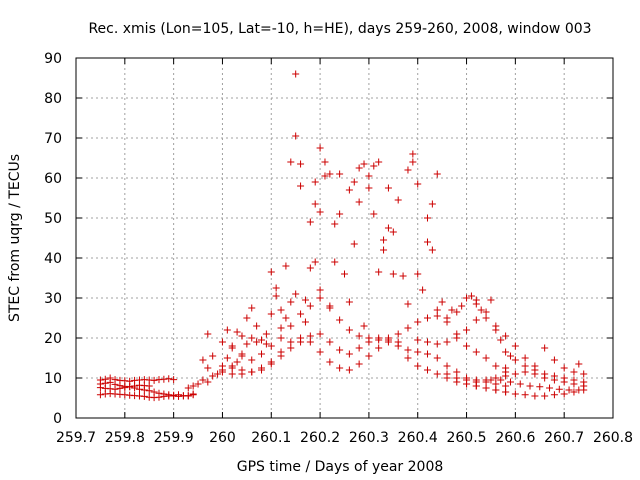 This screenshot has width=640, height=480. Describe the element at coordinates (466, 438) in the screenshot. I see `x-tick-label: 260.5` at that location.